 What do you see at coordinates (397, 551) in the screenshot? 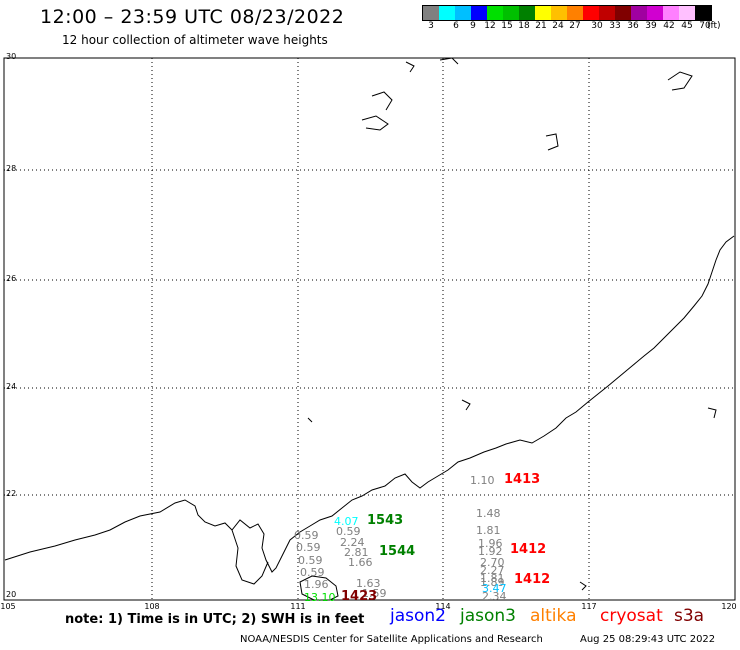
I see `pass-number-label: 1544` at bounding box center [397, 551].